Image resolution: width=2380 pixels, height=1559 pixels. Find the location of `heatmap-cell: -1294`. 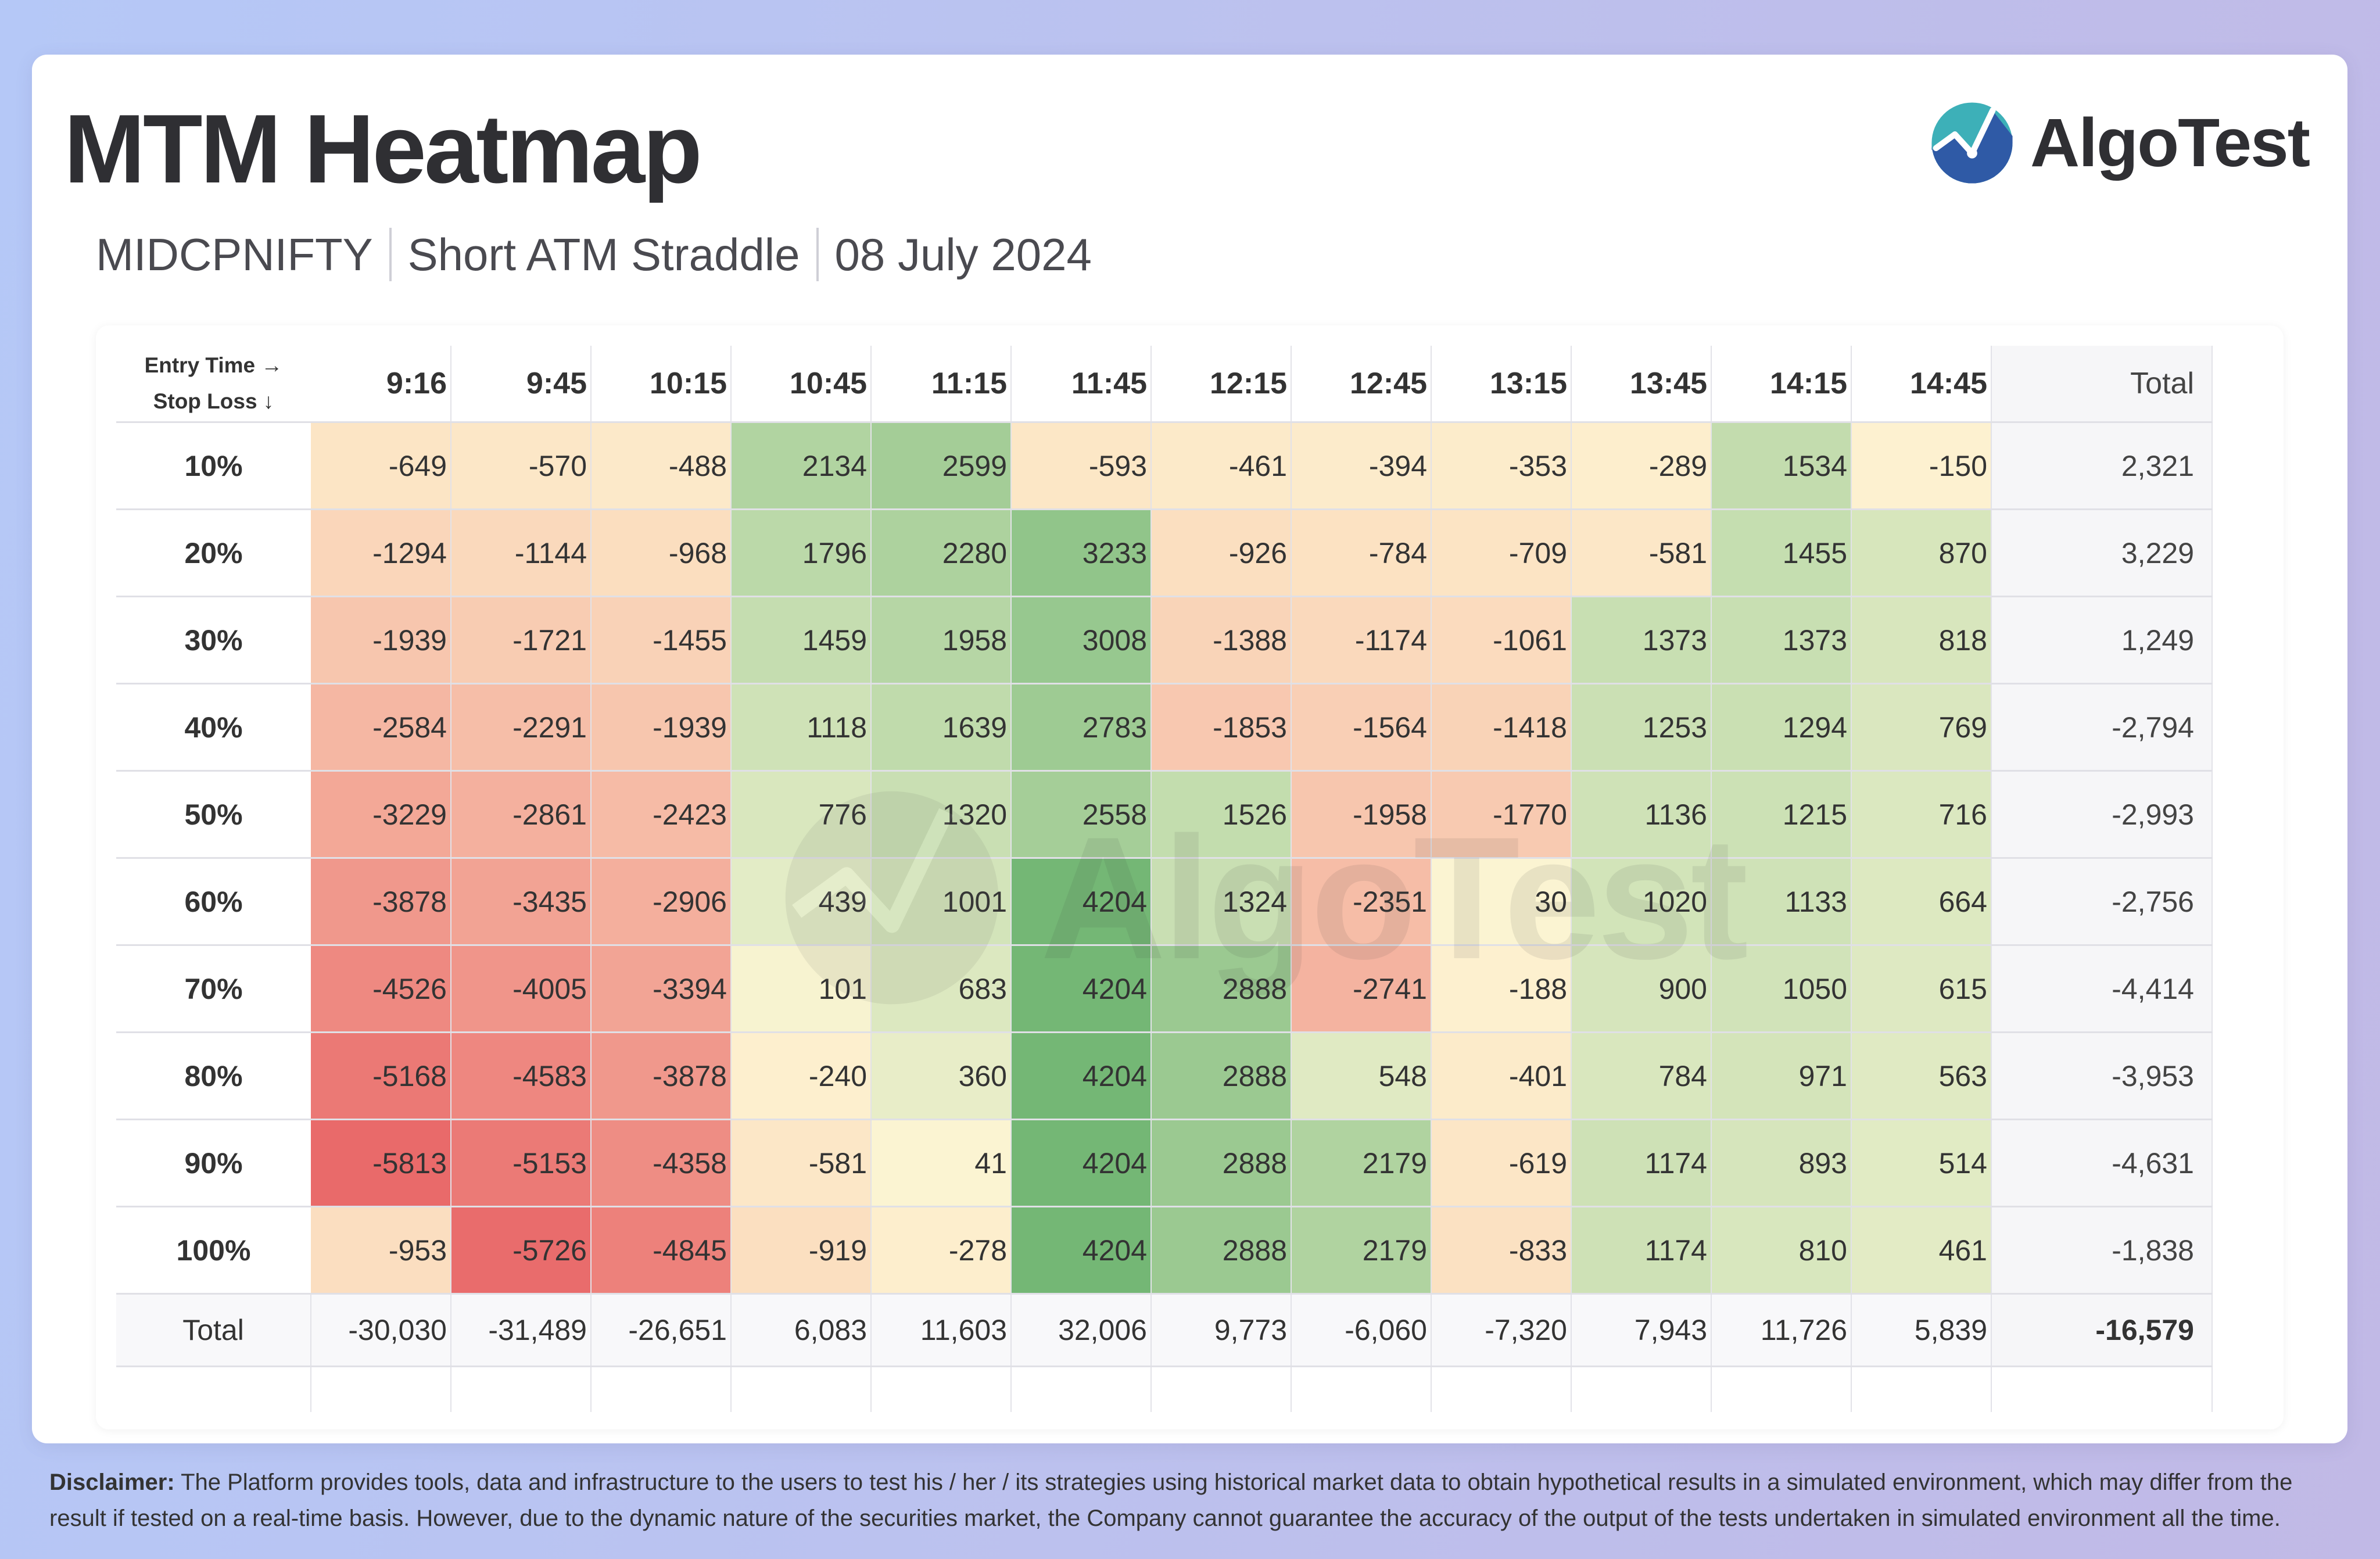

heatmap-cell: -1294 is located at coordinates (381, 553).